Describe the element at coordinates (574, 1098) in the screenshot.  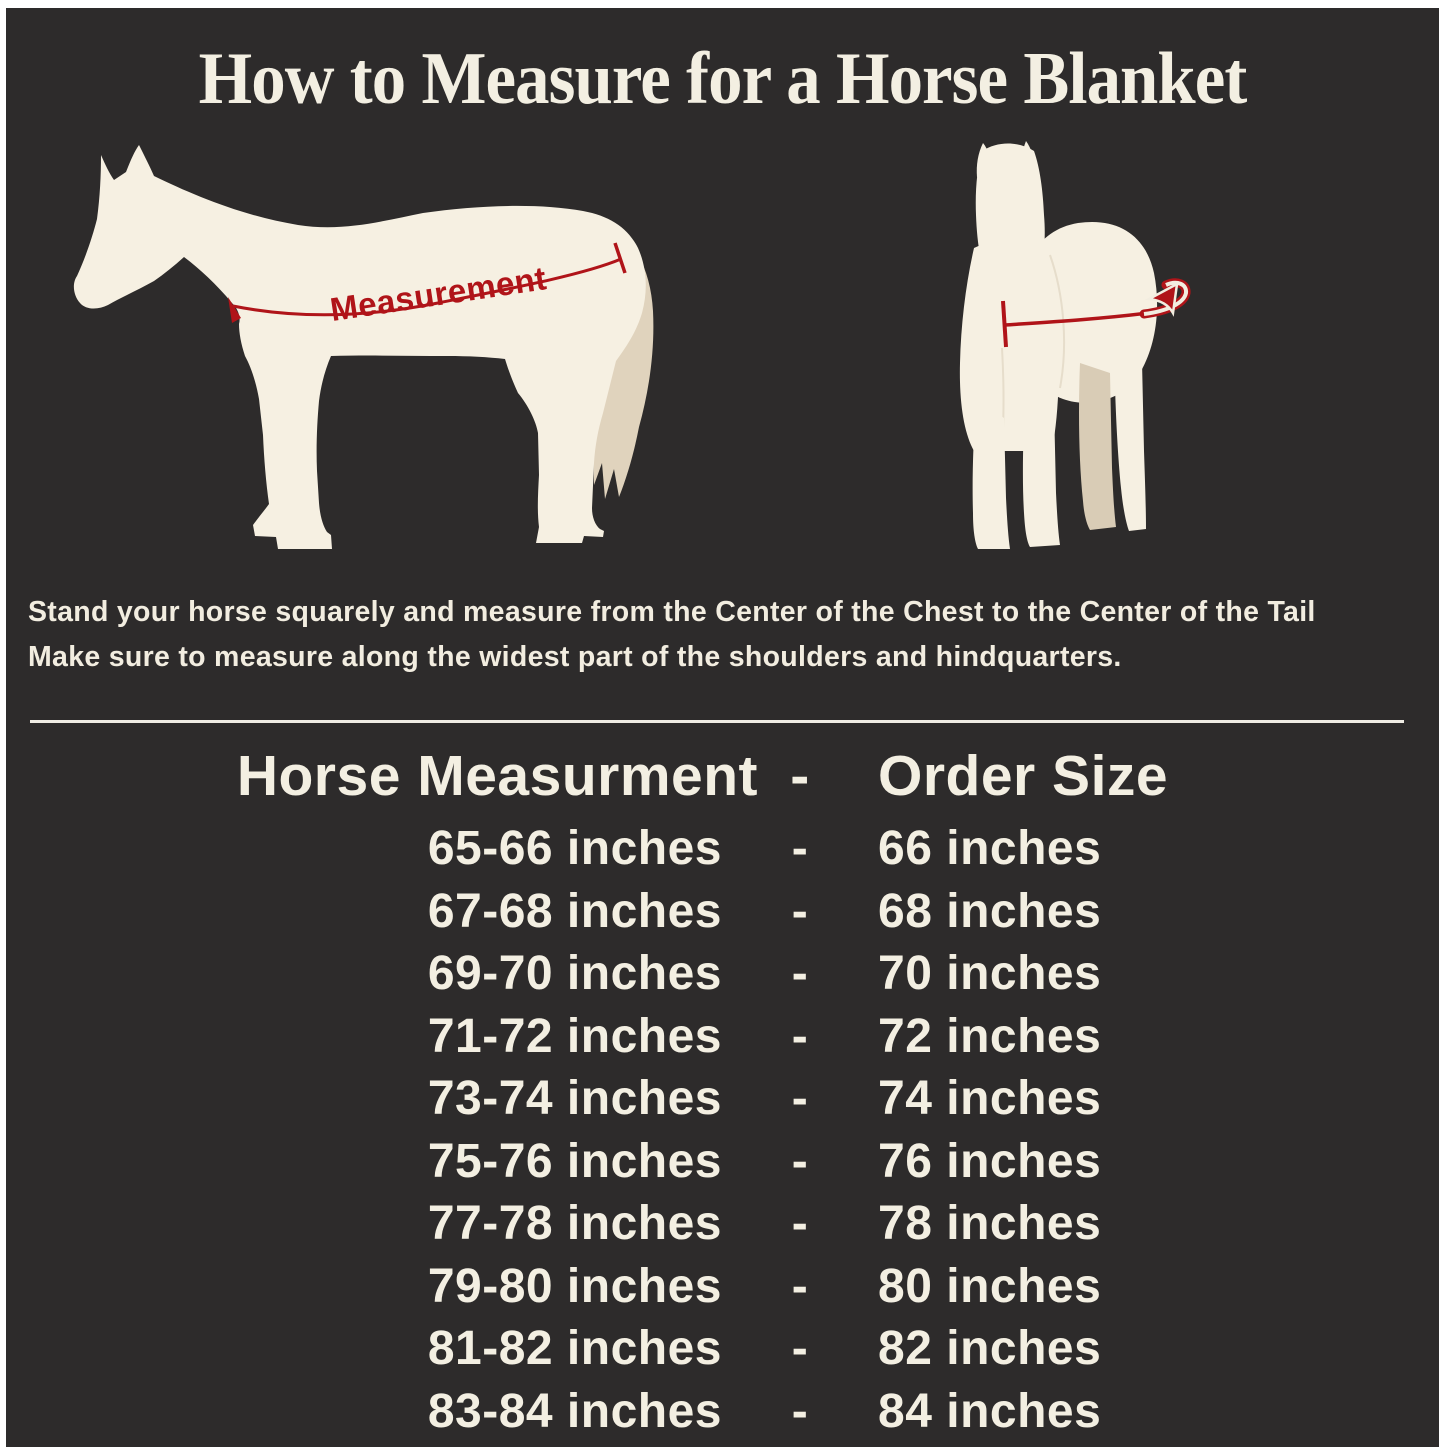
I see `measurement-cell: 73-74 inches` at that location.